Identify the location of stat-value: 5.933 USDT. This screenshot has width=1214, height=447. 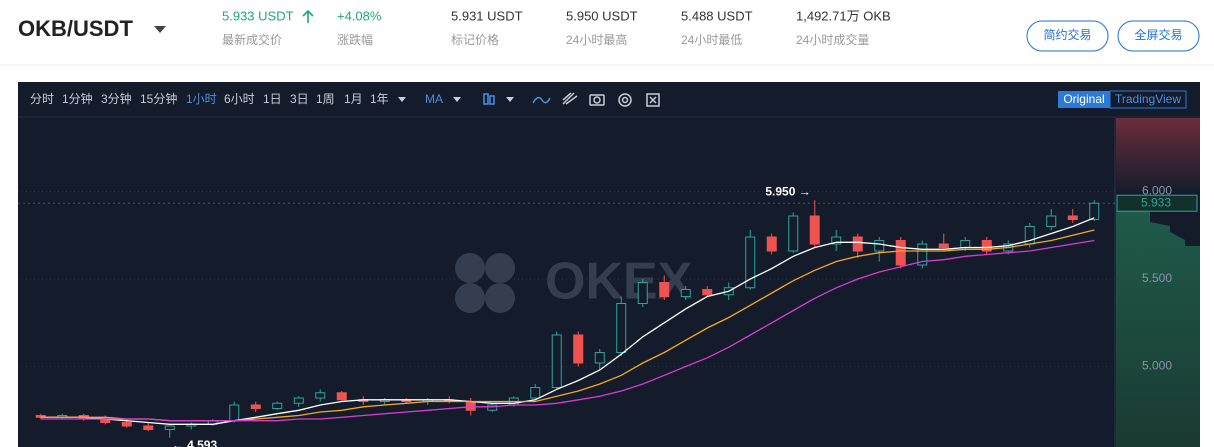
(258, 15).